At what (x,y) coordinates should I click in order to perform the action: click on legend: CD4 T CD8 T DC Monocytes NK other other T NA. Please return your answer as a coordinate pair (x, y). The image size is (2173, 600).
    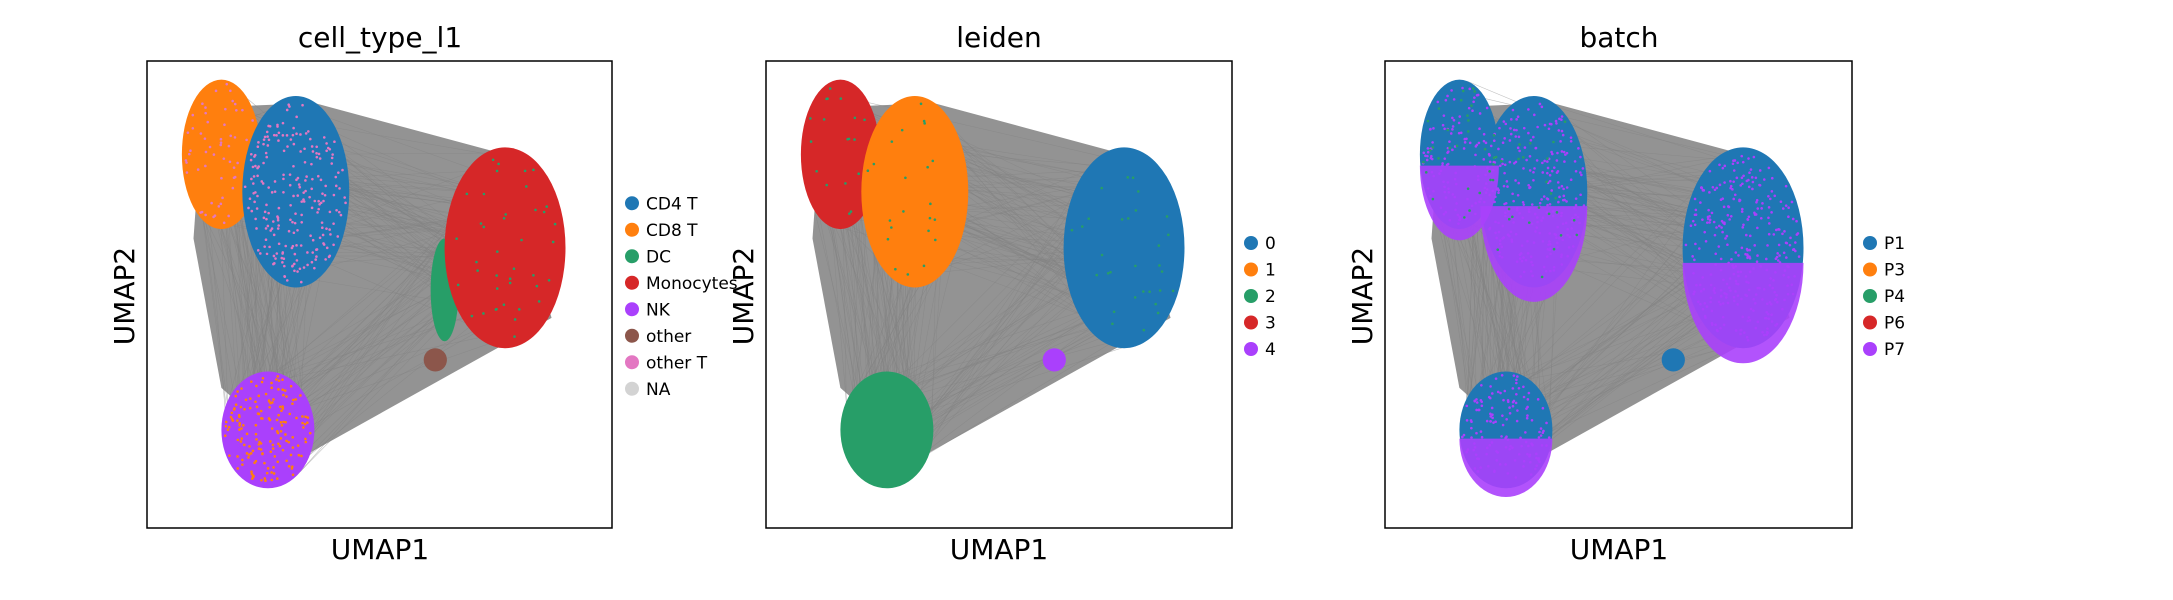
    Looking at the image, I should click on (681, 297).